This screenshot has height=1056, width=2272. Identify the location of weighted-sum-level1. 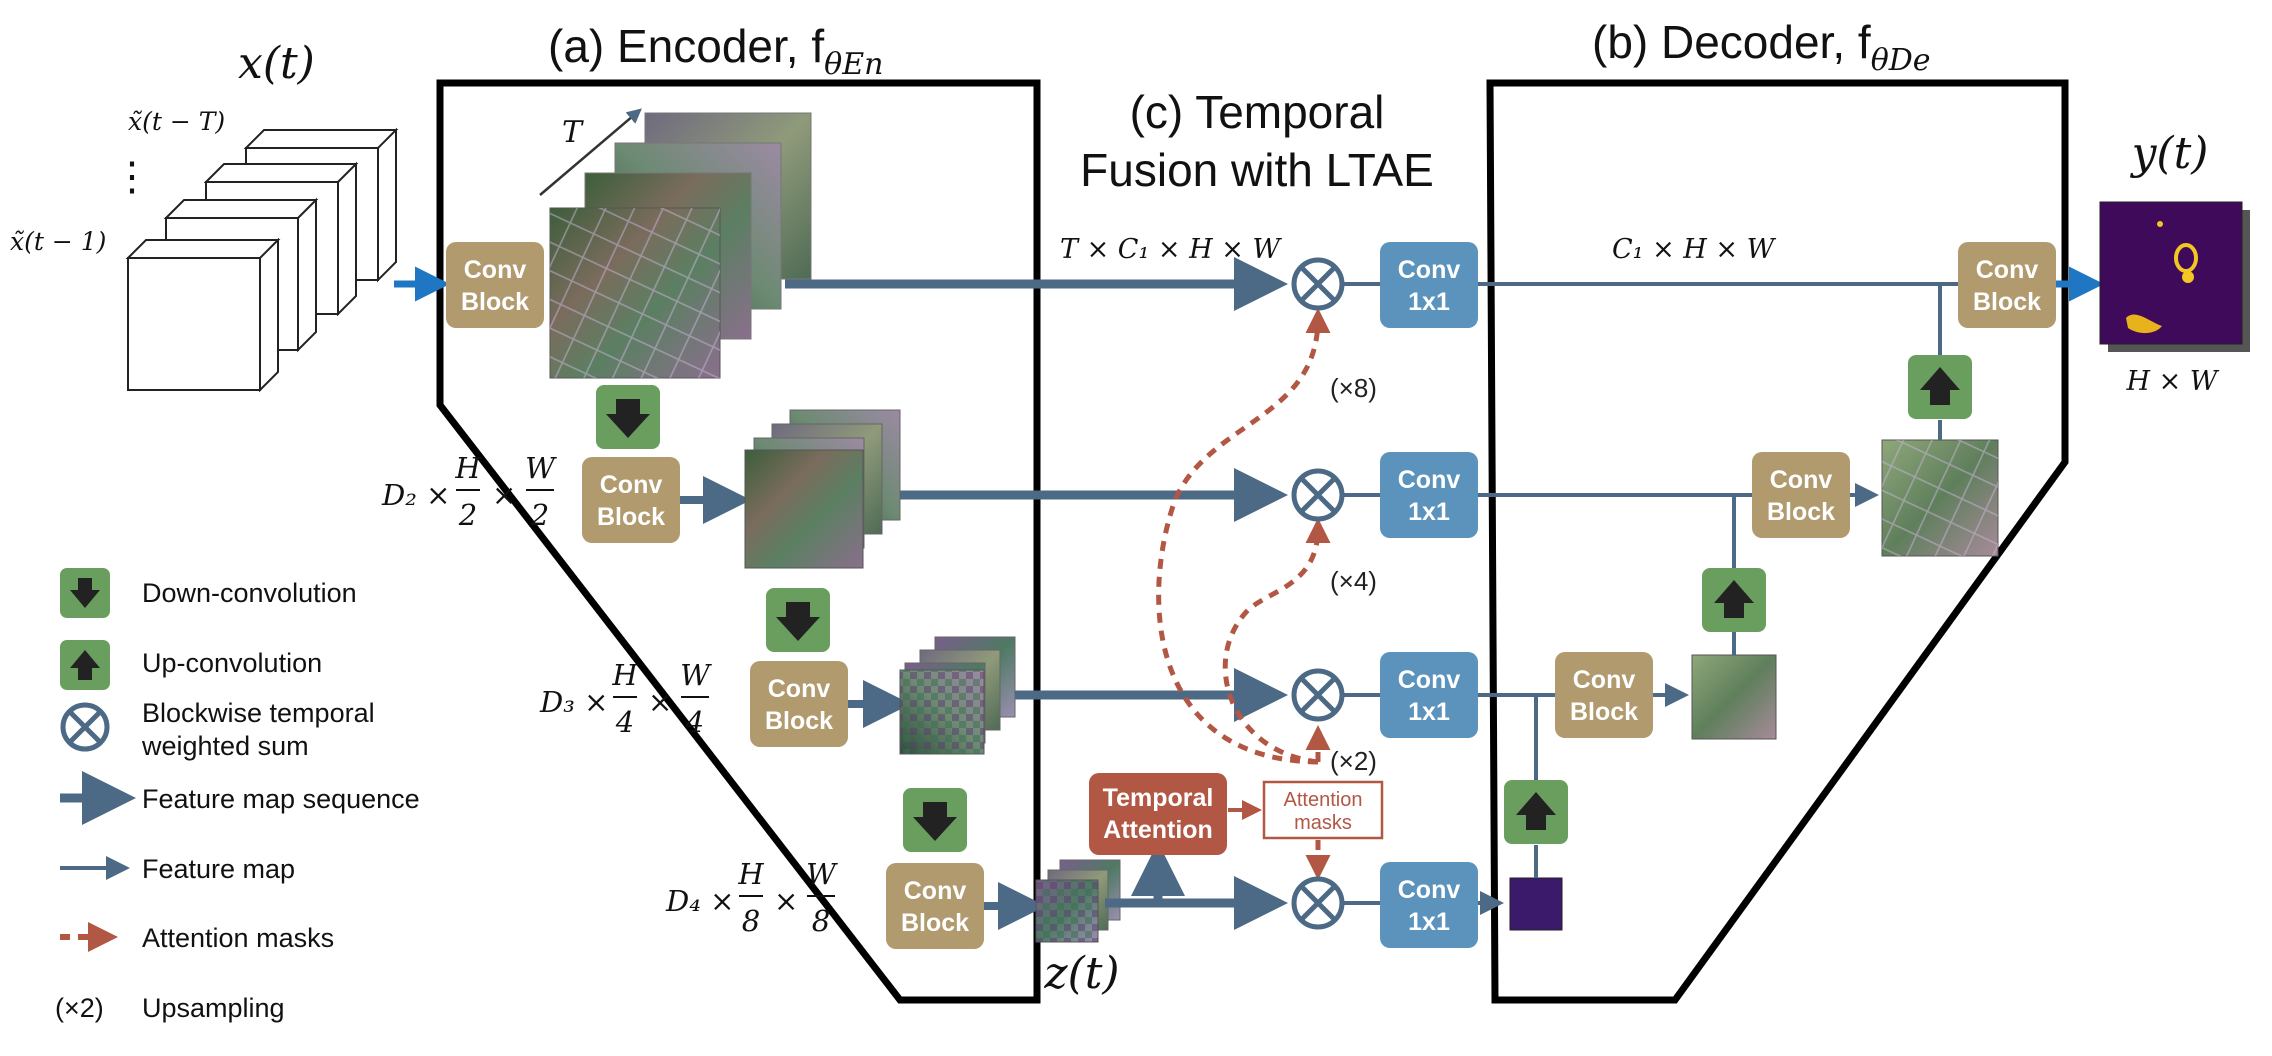
(1318, 284).